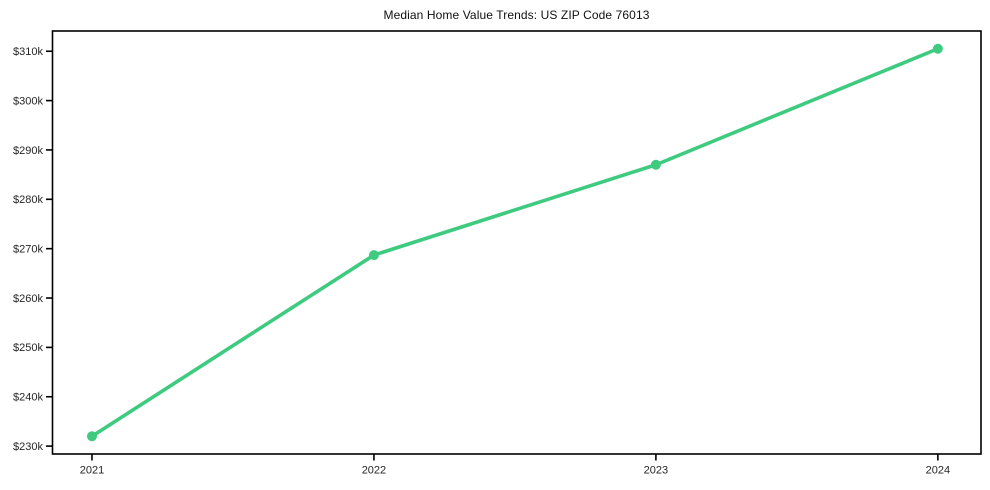  What do you see at coordinates (28, 250) in the screenshot?
I see `y-tick-label: $270k` at bounding box center [28, 250].